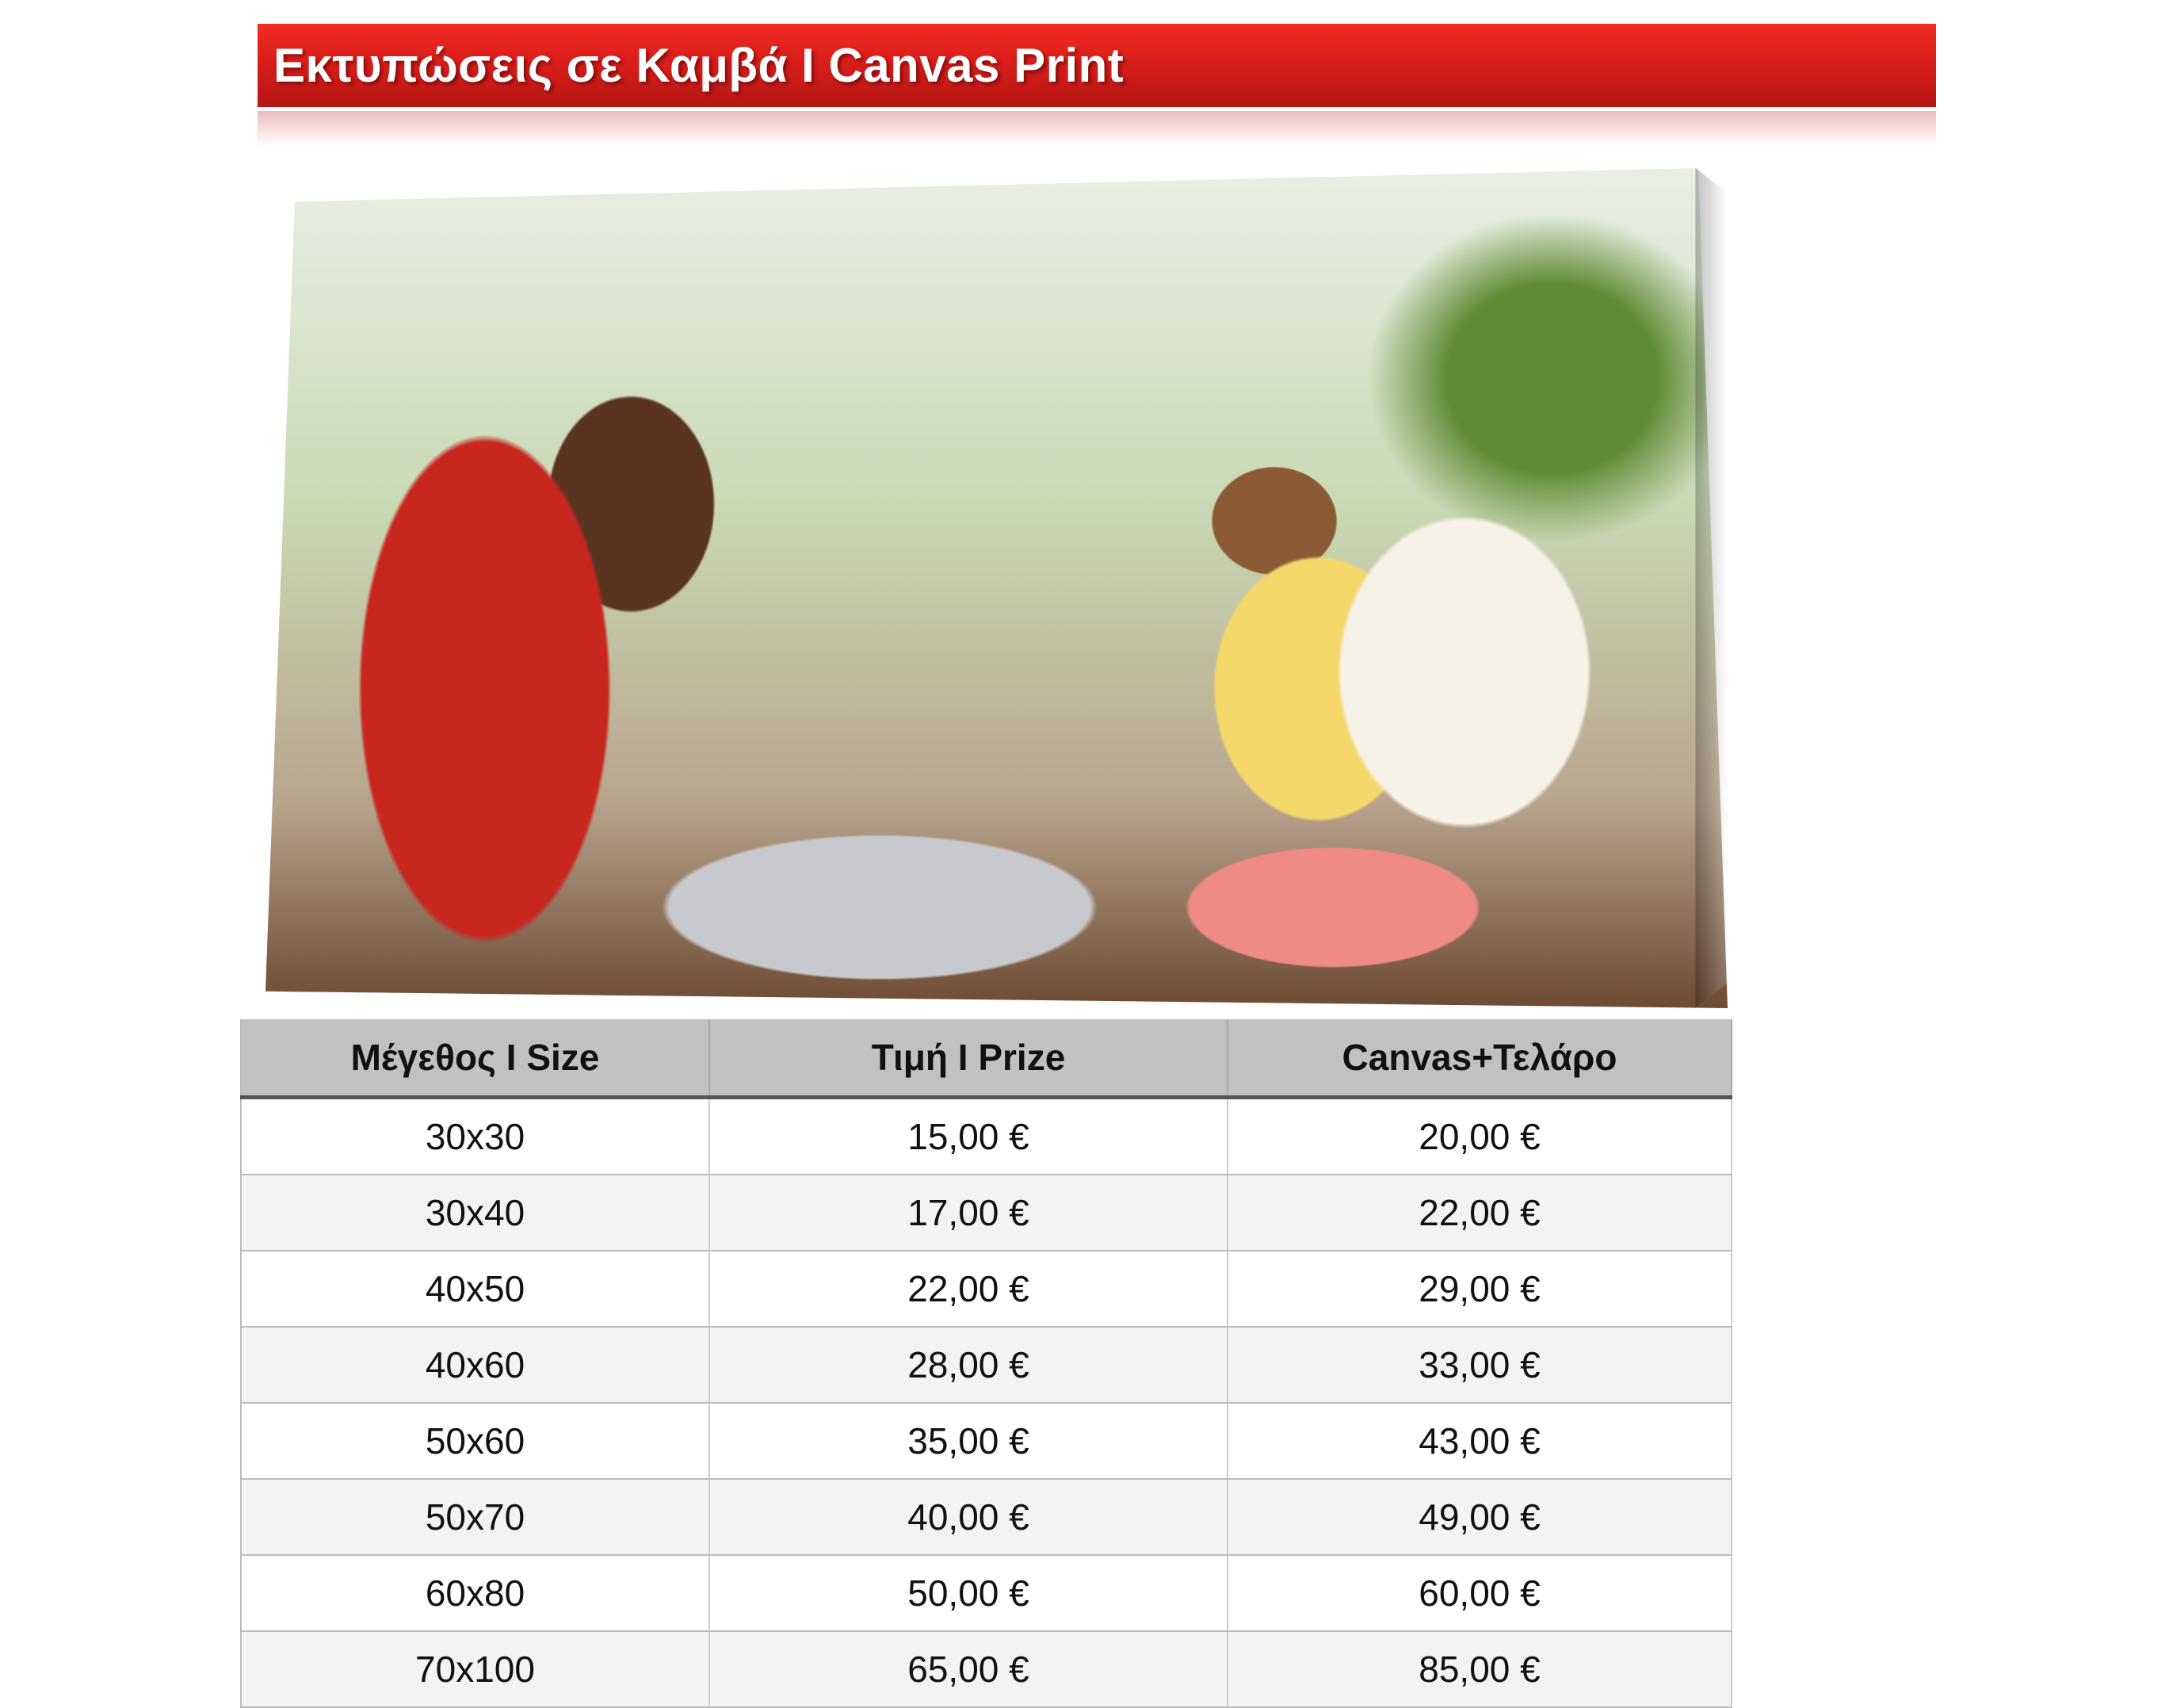 The height and width of the screenshot is (1708, 2169). Describe the element at coordinates (475, 1212) in the screenshot. I see `size-cell: 30x40` at that location.